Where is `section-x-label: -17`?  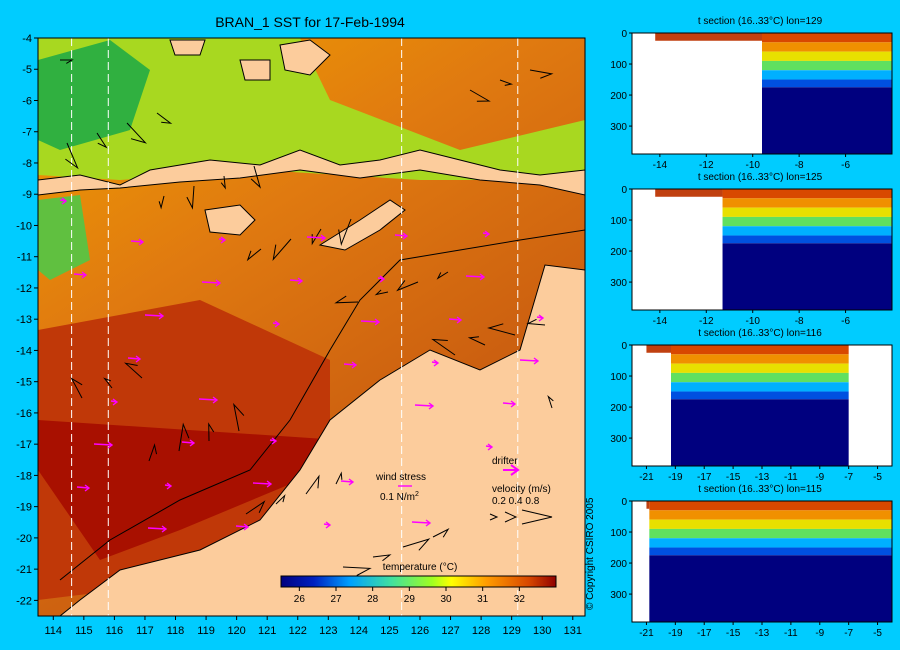
section-x-label: -17 is located at coordinates (704, 633).